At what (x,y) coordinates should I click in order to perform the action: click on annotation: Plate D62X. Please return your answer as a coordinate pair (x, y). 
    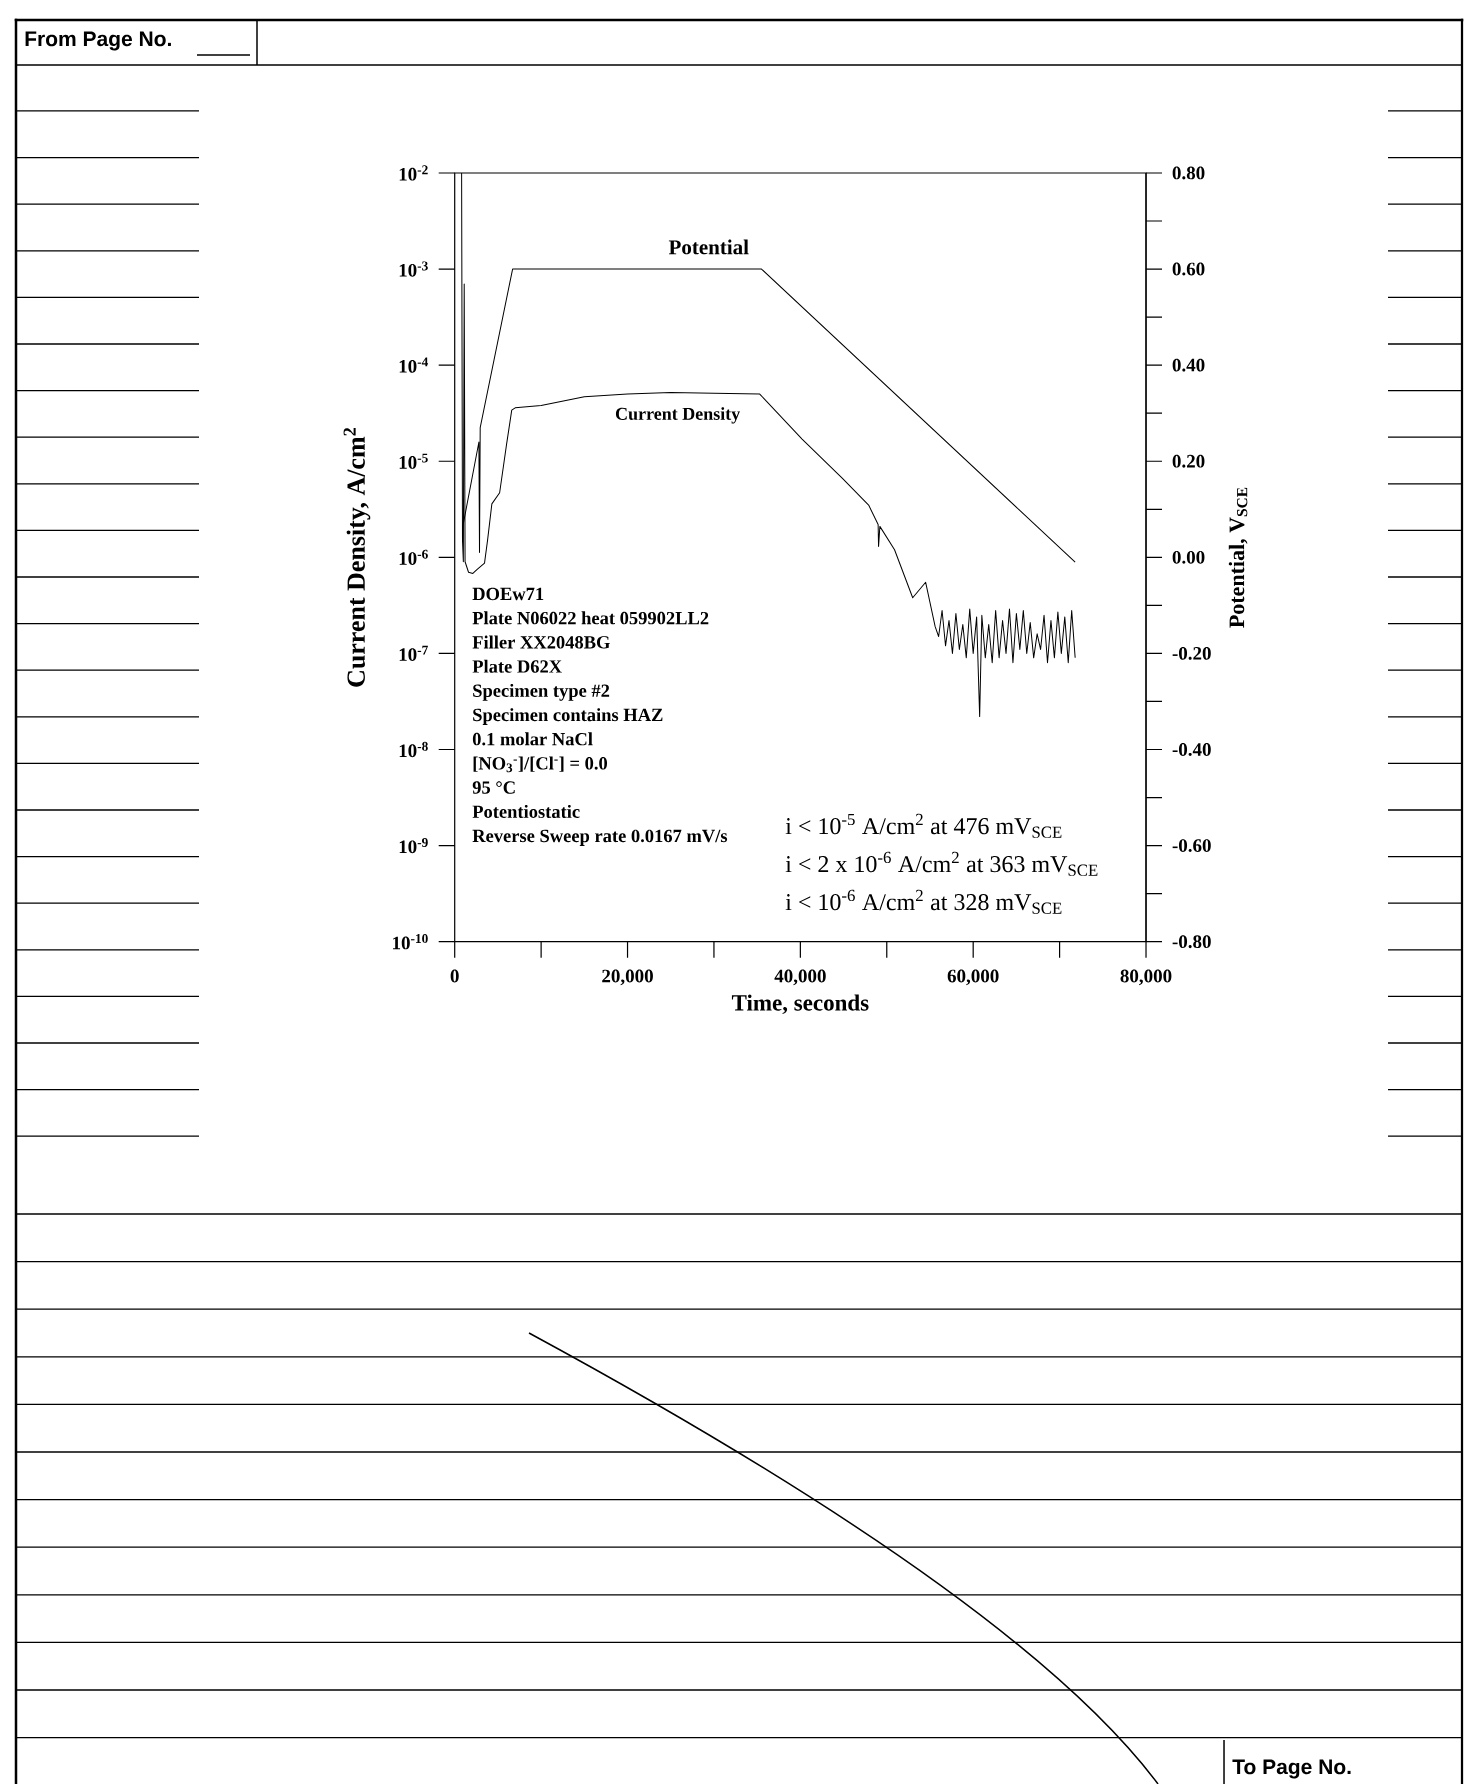
    Looking at the image, I should click on (517, 666).